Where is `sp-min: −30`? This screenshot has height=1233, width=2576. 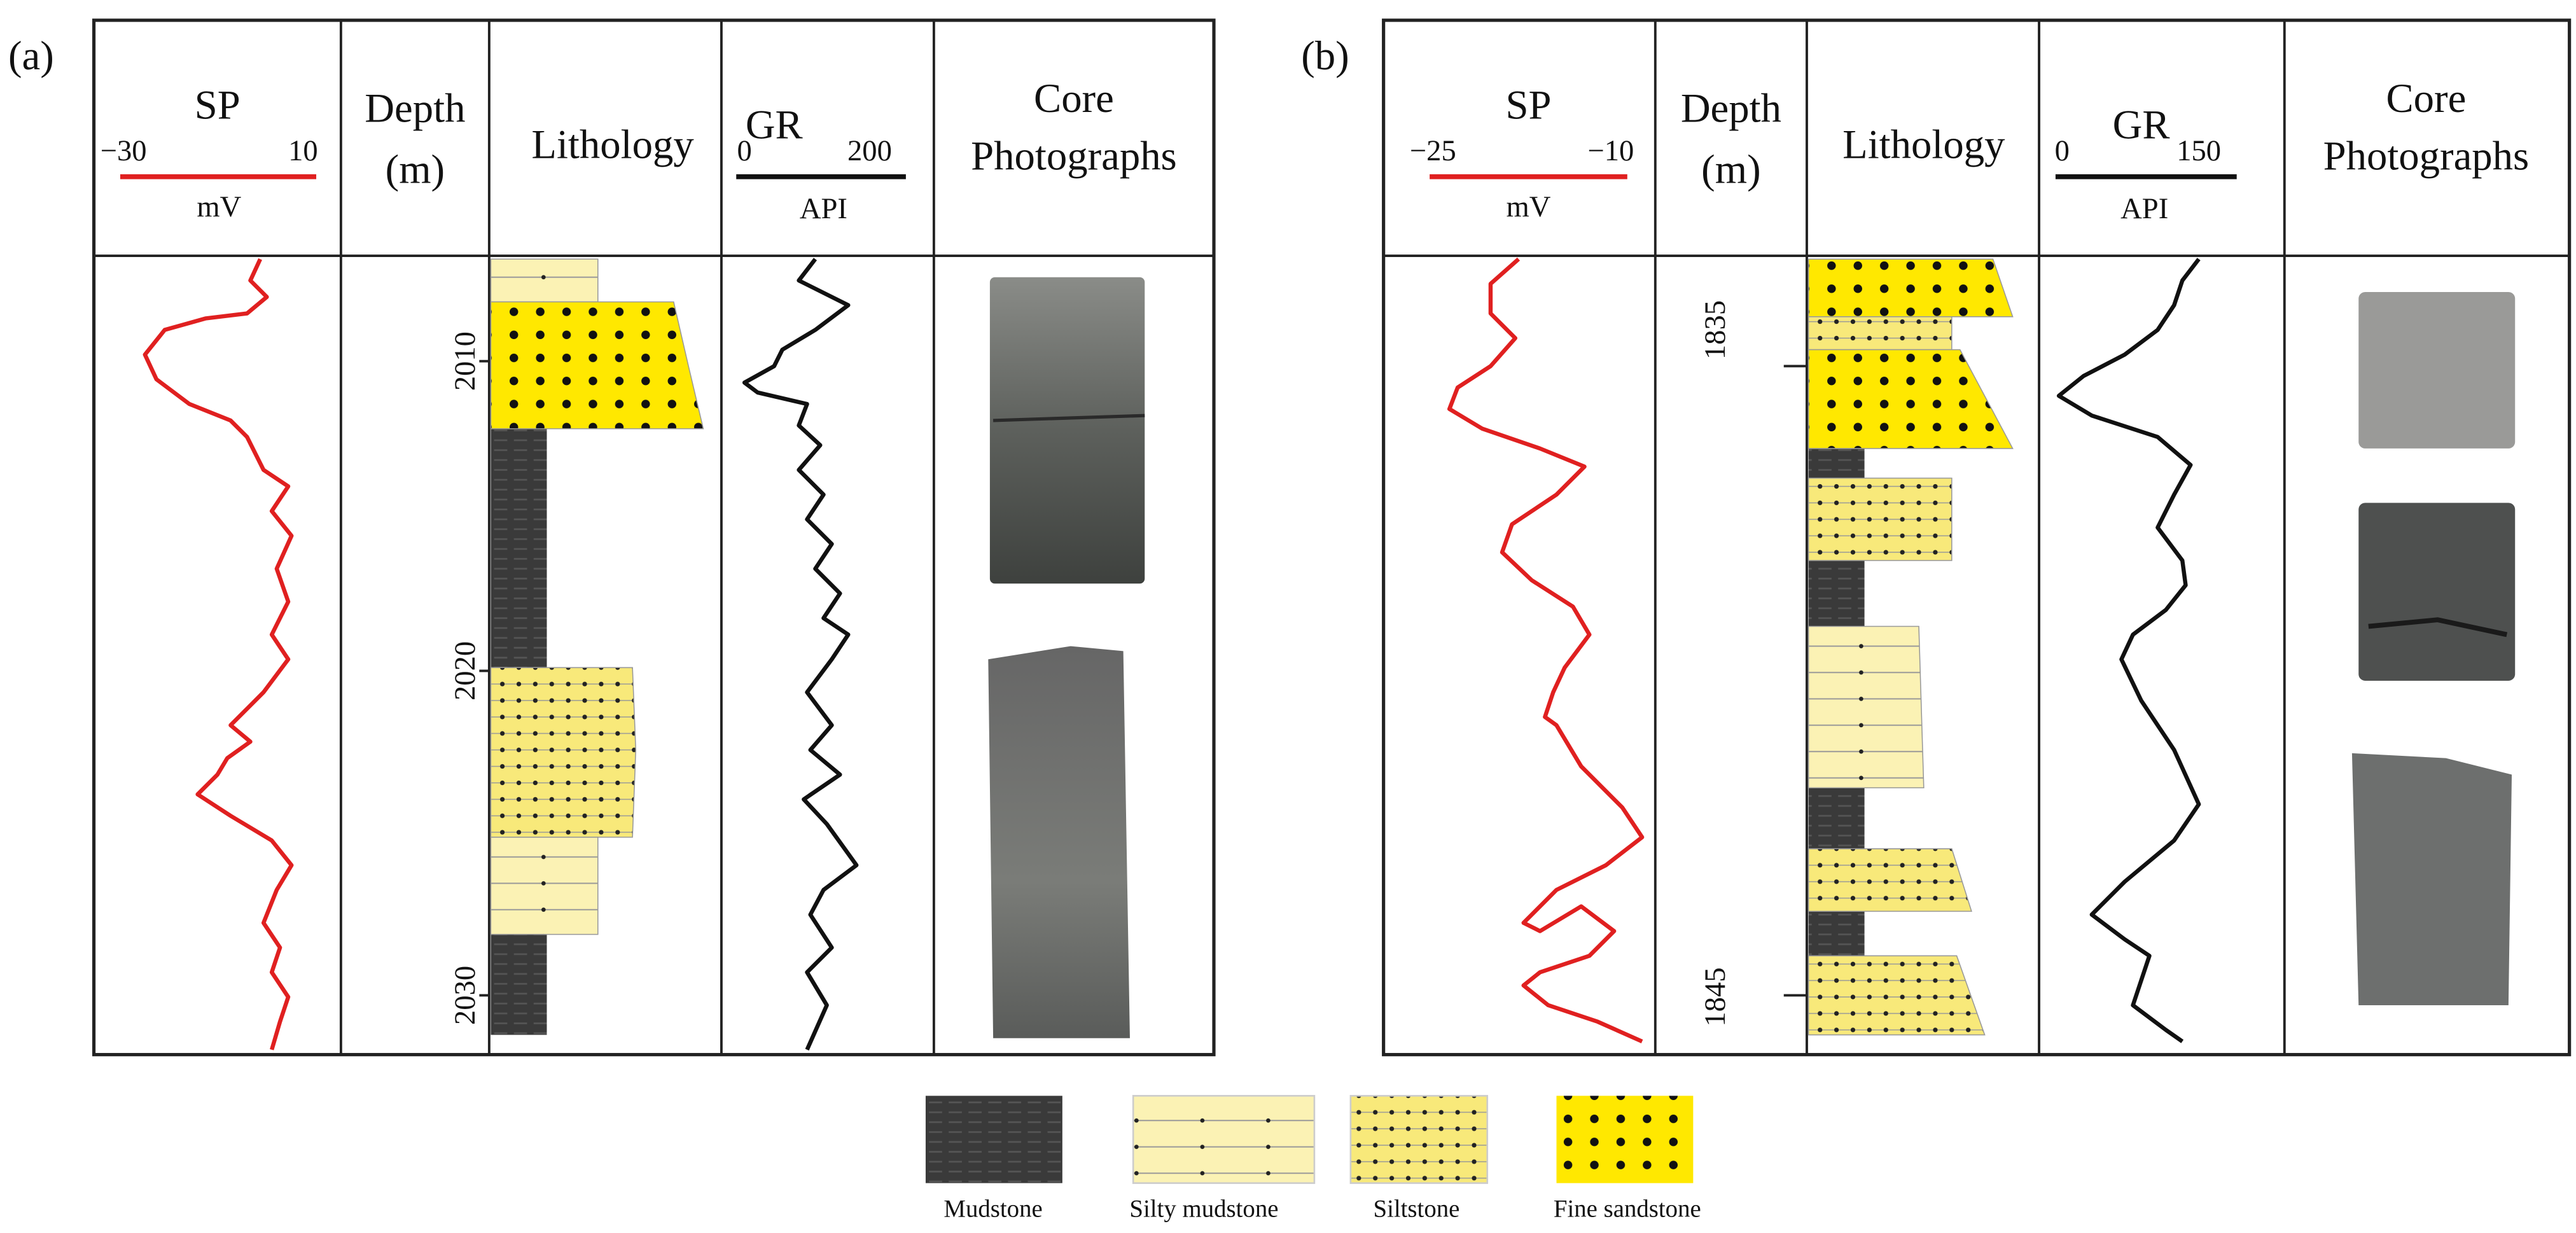 sp-min: −30 is located at coordinates (124, 151).